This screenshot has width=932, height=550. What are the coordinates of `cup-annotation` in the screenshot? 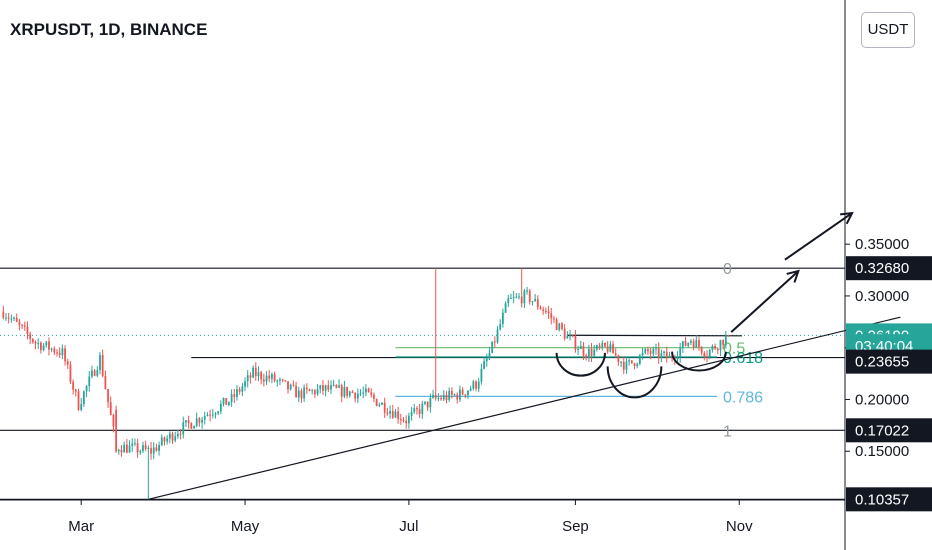 It's located at (580, 364).